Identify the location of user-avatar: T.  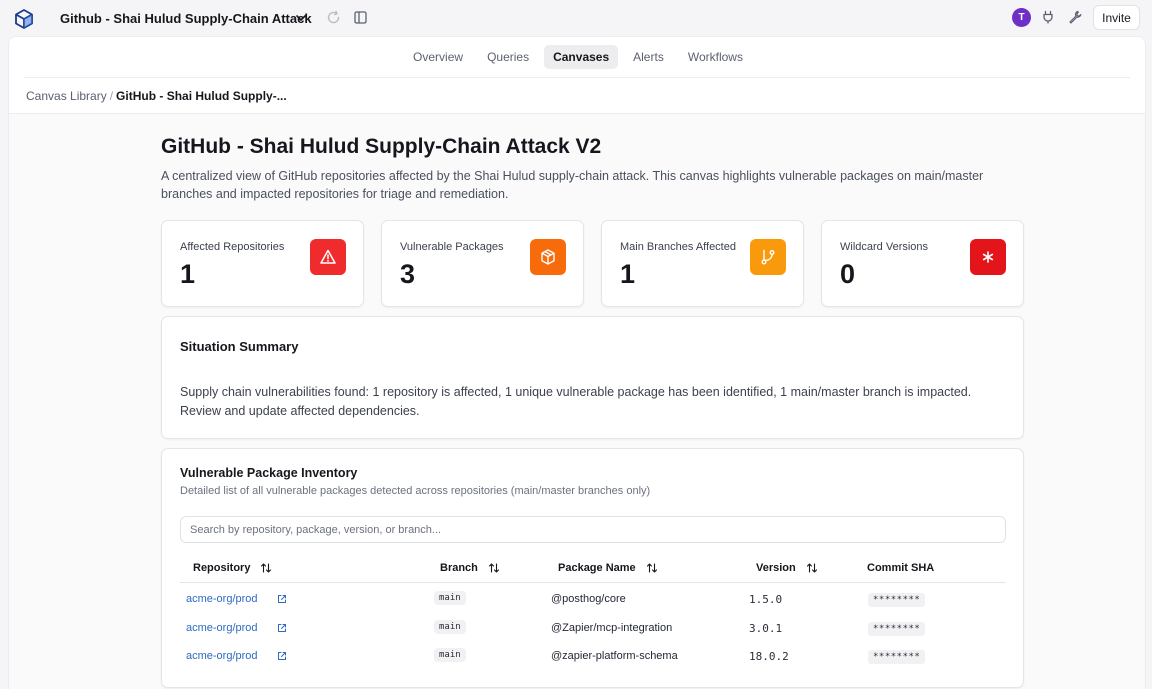
(1021, 17).